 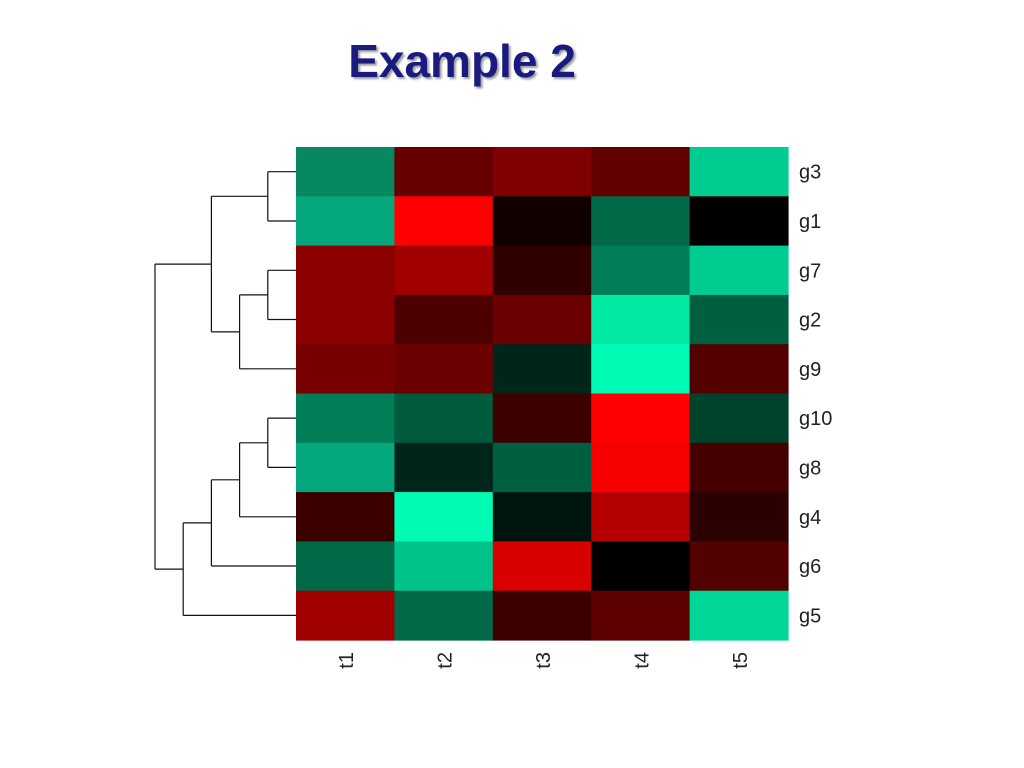 I want to click on heatmap-cell-g3-t4, so click(x=641, y=172).